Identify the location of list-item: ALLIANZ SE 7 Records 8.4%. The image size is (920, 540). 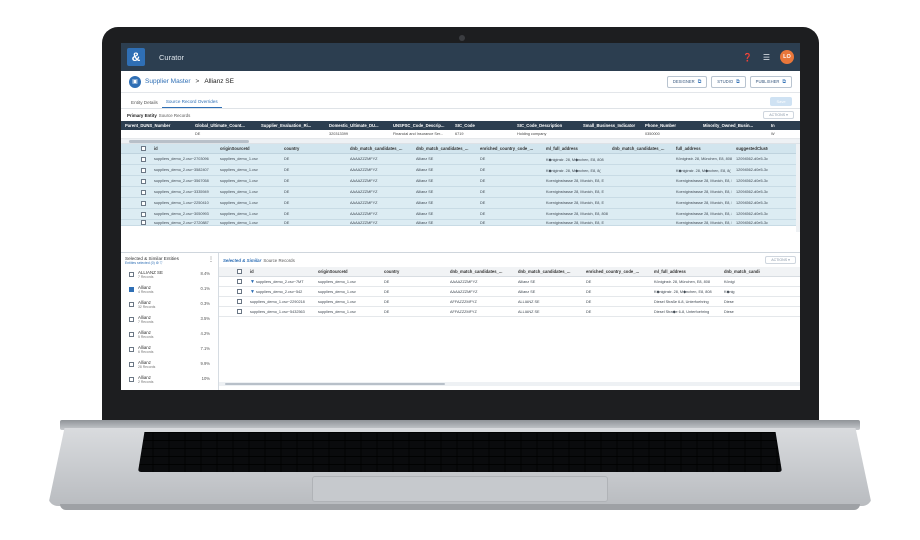
(169, 275).